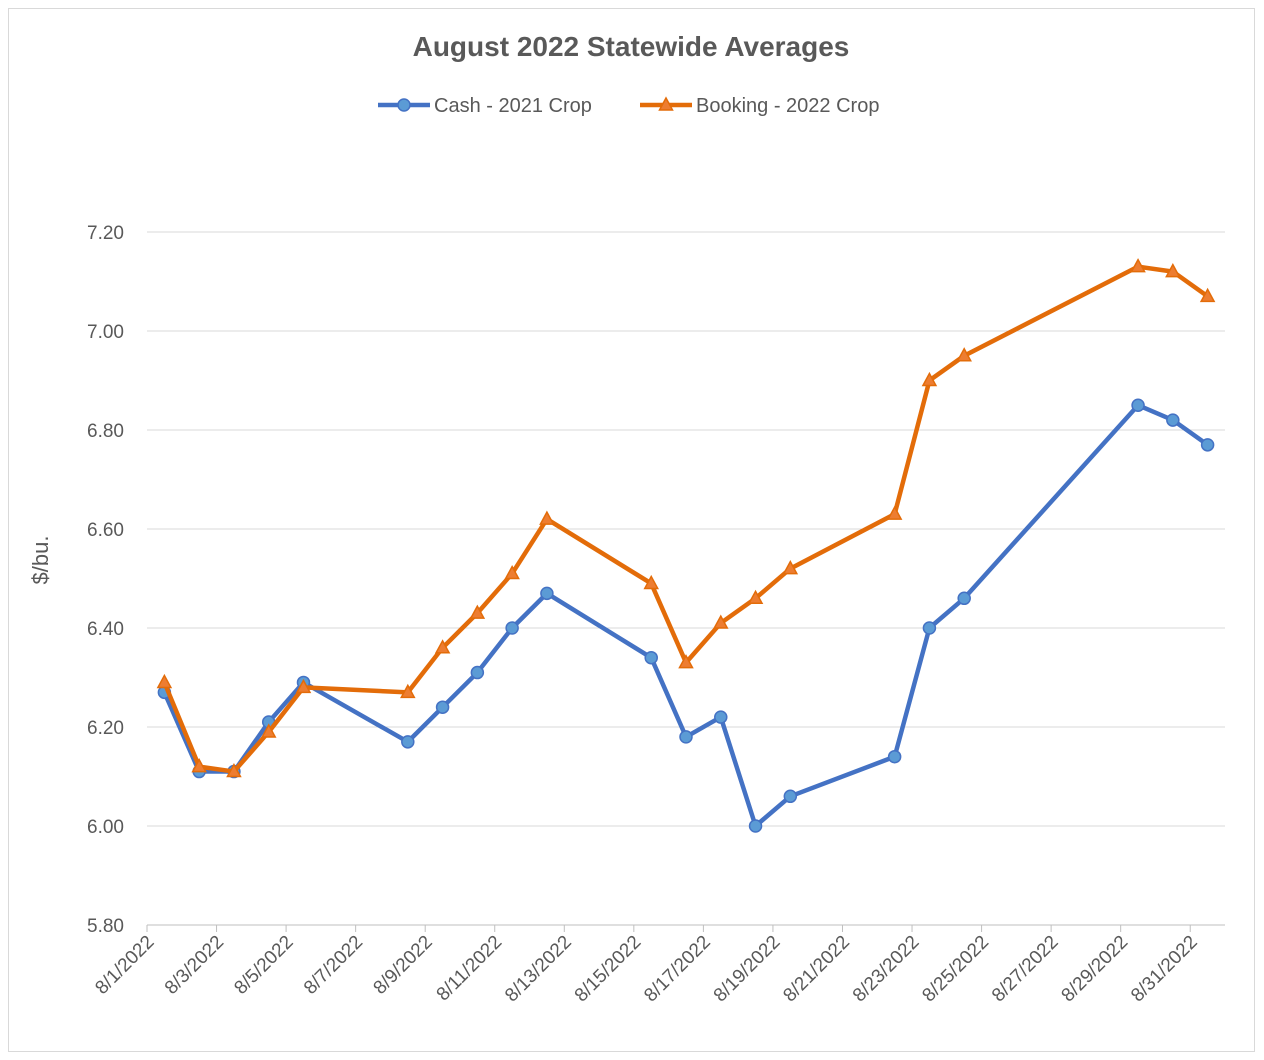 This screenshot has height=1060, width=1264. What do you see at coordinates (194, 965) in the screenshot?
I see `x-tick-label: 8/3/2022` at bounding box center [194, 965].